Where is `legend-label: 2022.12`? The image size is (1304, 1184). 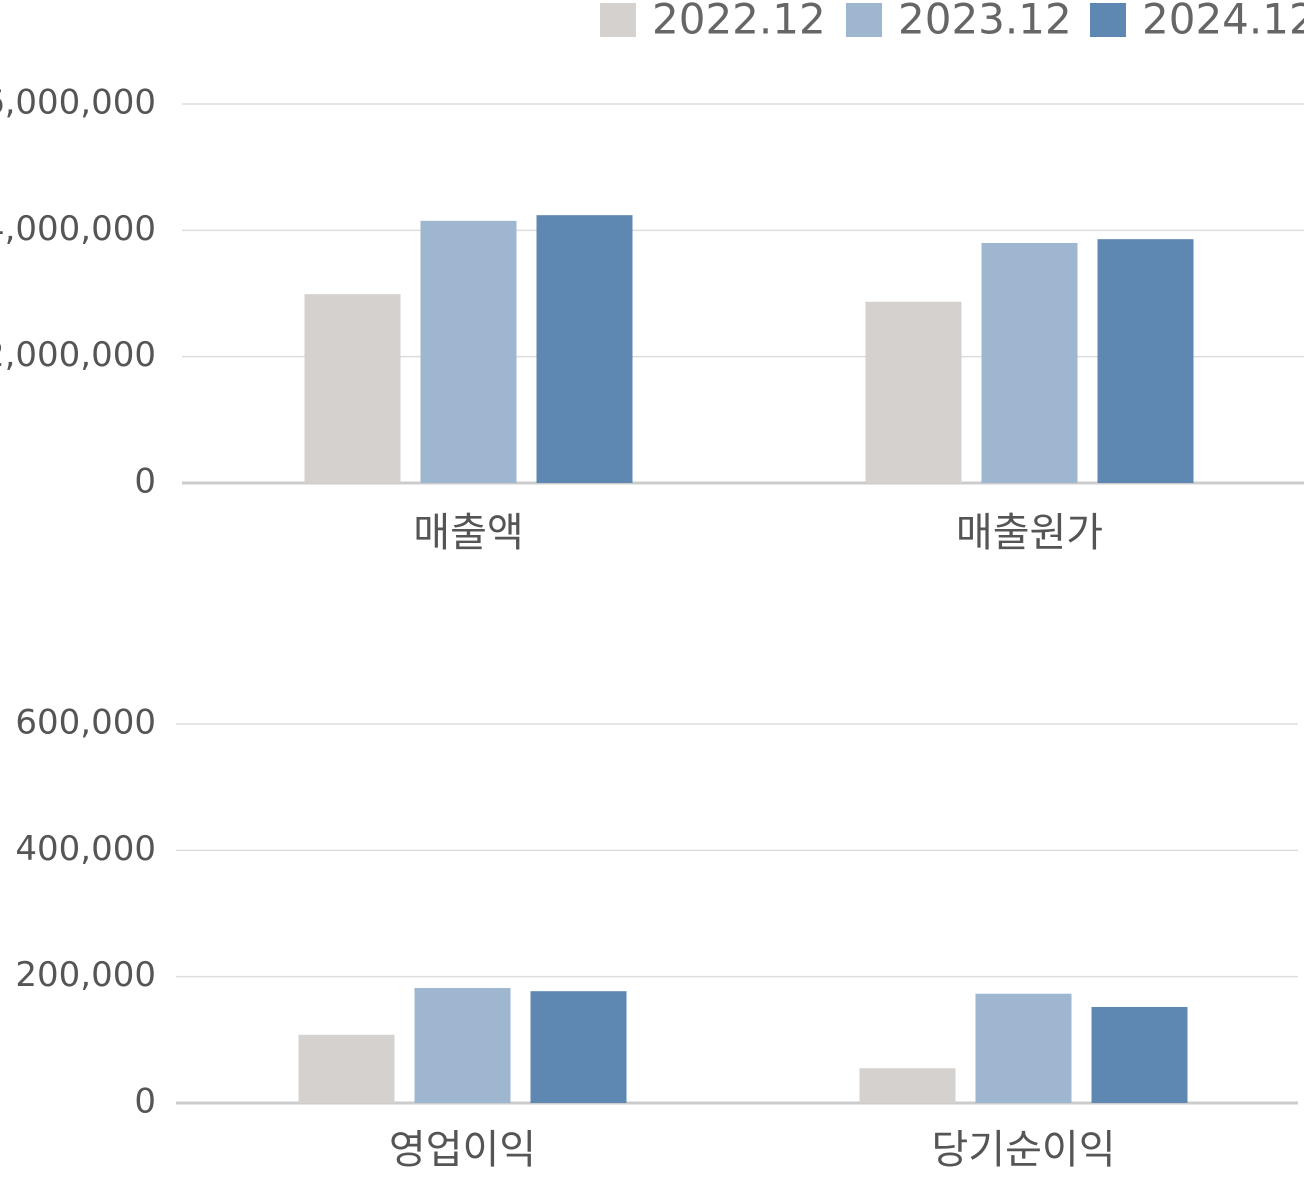 legend-label: 2022.12 is located at coordinates (739, 22).